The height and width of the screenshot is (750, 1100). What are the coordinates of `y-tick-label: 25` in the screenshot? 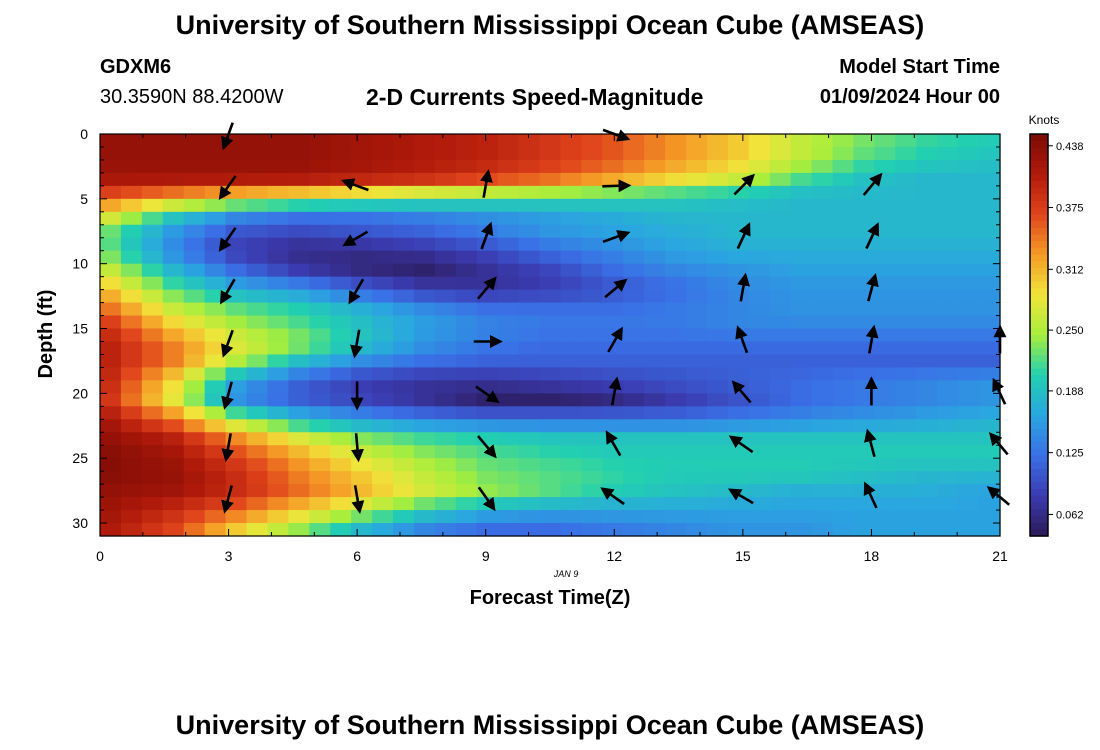 It's located at (80, 458).